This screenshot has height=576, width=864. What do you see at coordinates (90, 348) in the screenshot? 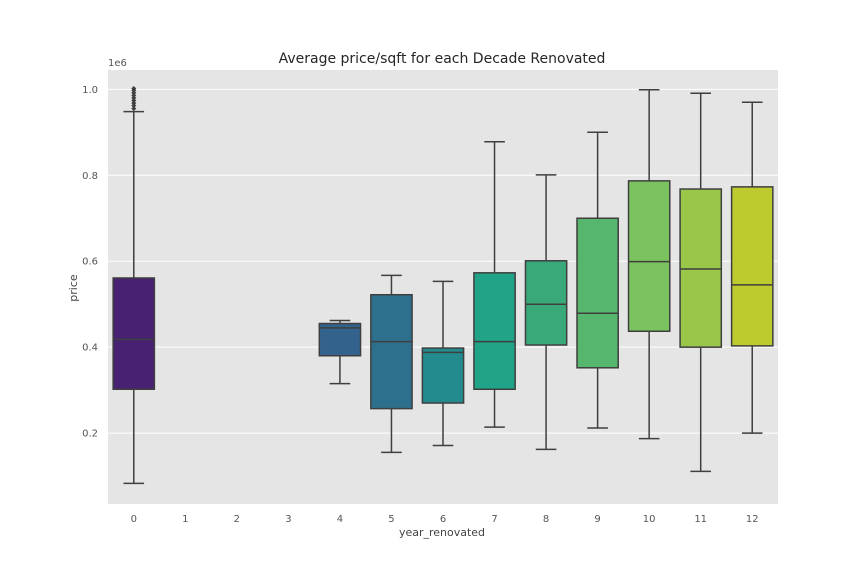
I see `y-tick-label: 0.4` at bounding box center [90, 348].